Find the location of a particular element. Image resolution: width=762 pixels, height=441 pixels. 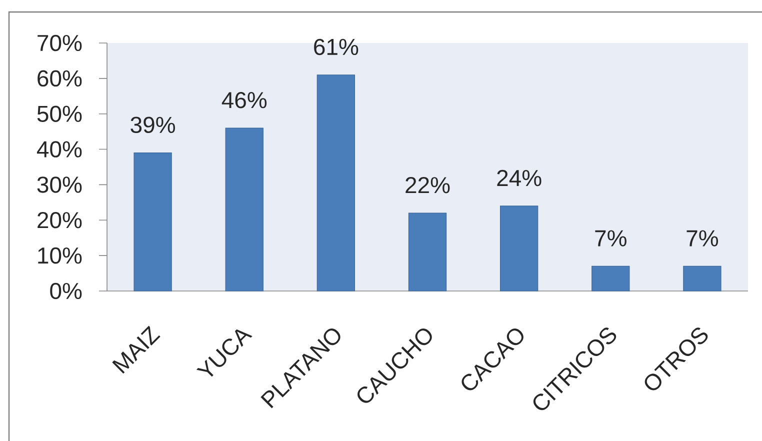

y-tick-label: 40% is located at coordinates (59, 149).